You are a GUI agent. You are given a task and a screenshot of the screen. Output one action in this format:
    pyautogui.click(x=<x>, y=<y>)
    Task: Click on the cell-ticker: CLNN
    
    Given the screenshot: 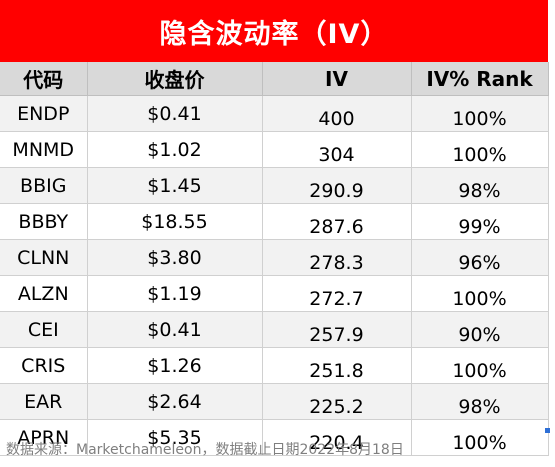 What is the action you would take?
    pyautogui.click(x=44, y=257)
    